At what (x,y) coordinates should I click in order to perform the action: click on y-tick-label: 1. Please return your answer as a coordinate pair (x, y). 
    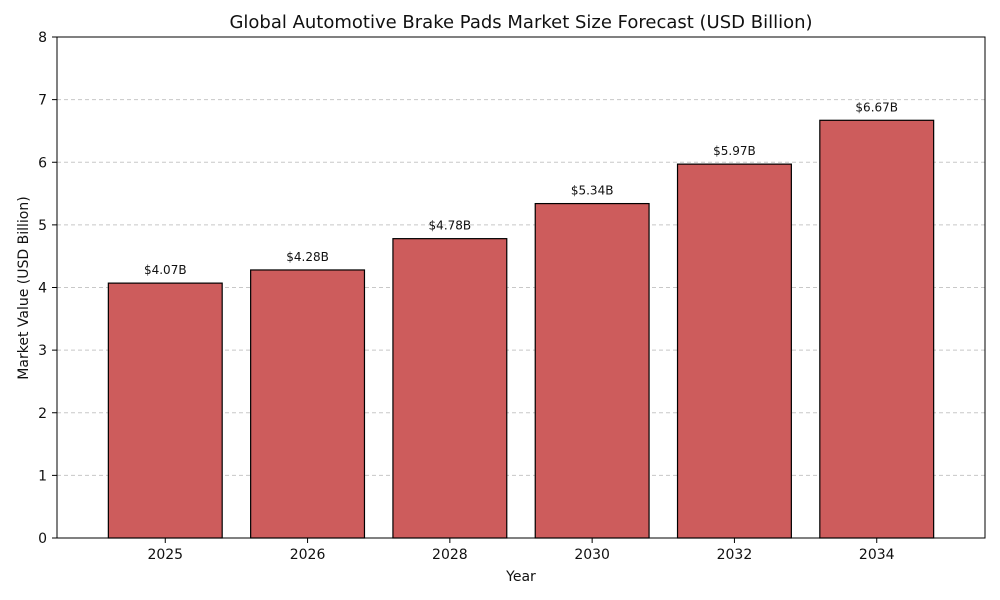
    Looking at the image, I should click on (42, 476).